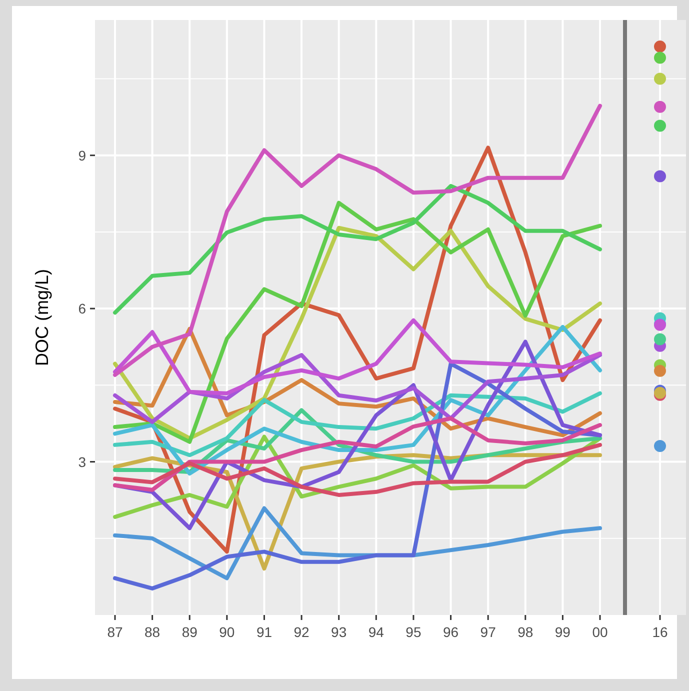 This screenshot has width=689, height=691. Describe the element at coordinates (82, 308) in the screenshot. I see `y-tick-label: 6` at that location.